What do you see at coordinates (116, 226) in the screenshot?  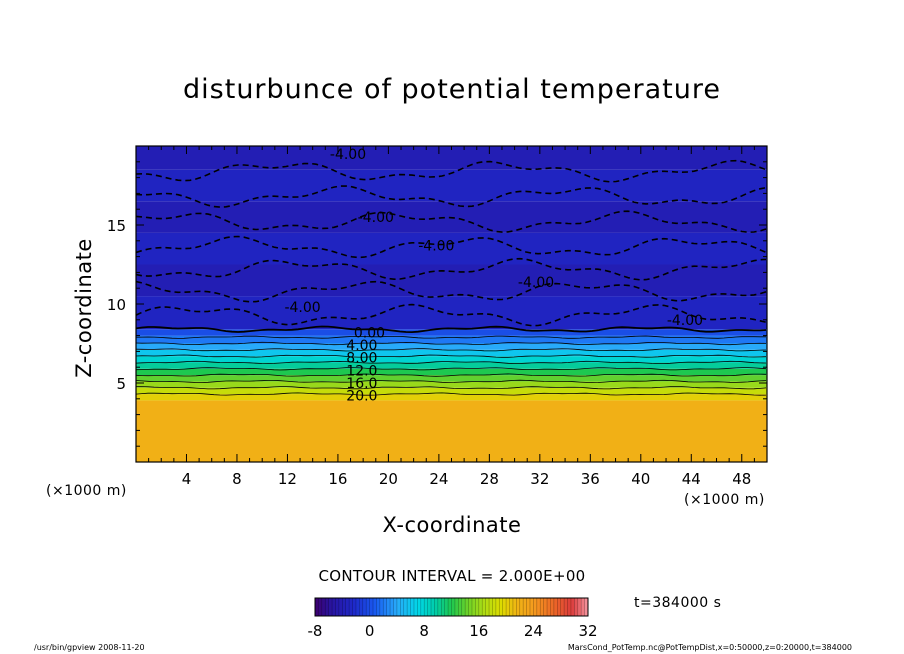 I see `y-tick-label: 15` at bounding box center [116, 226].